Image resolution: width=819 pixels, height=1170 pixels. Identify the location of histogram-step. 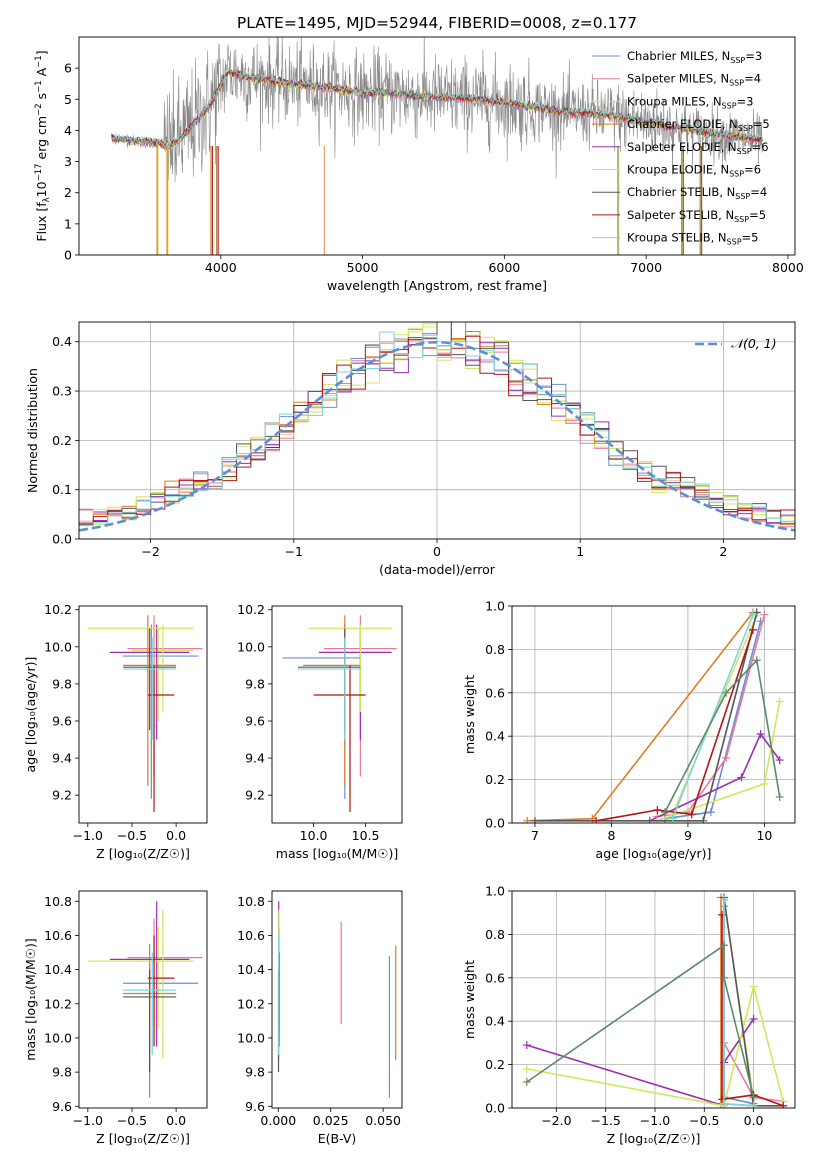
(437, 429).